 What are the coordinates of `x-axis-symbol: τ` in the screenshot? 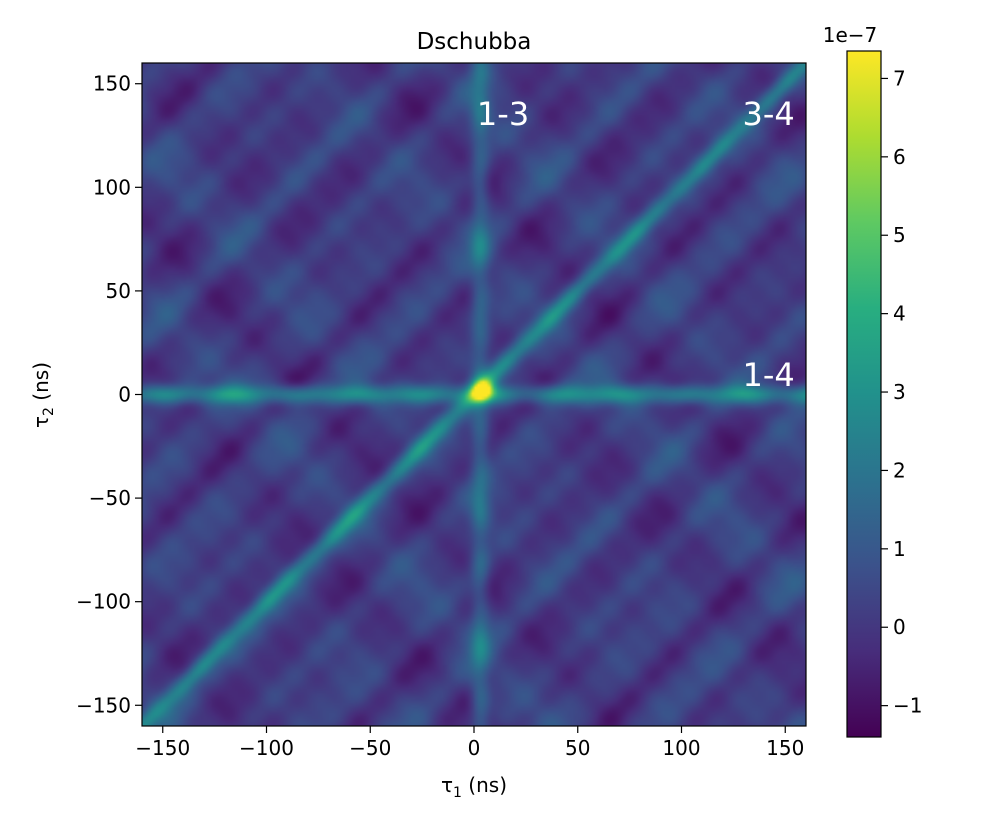 It's located at (447, 785).